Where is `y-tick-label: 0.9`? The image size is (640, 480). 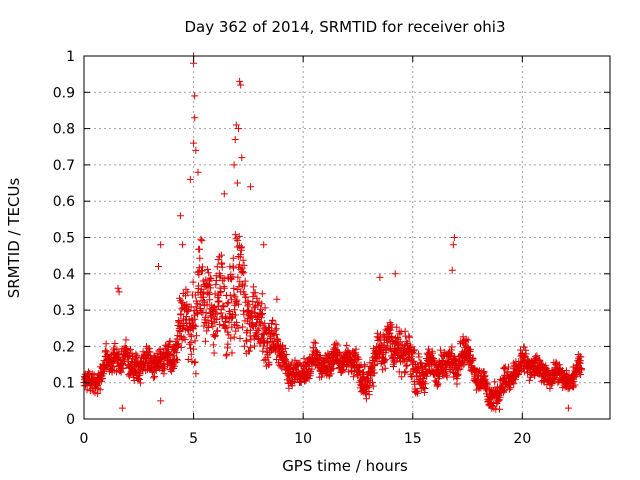
y-tick-label: 0.9 is located at coordinates (64, 93).